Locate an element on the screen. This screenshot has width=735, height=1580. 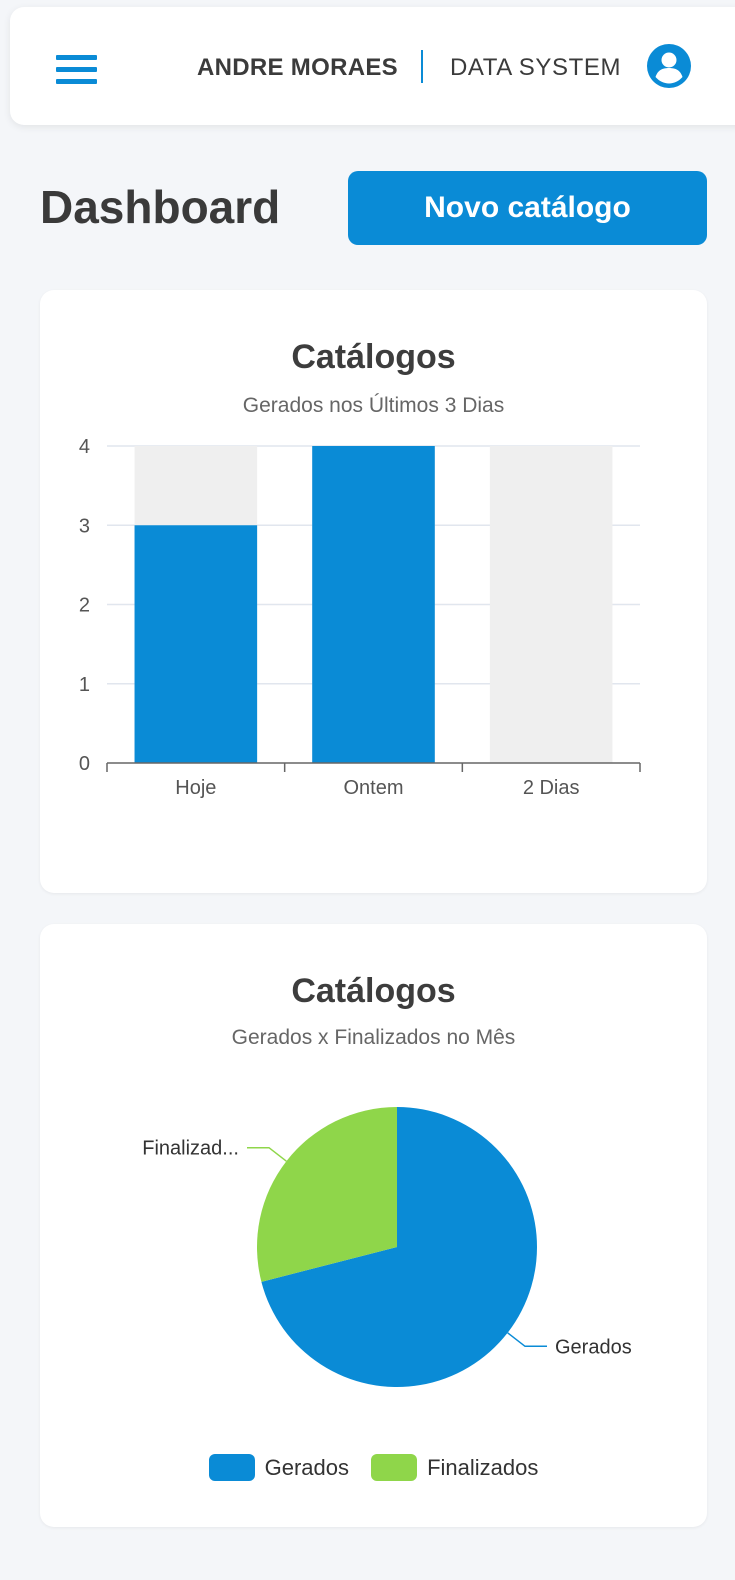
legend-item-gerados: Gerados is located at coordinates (278, 1467).